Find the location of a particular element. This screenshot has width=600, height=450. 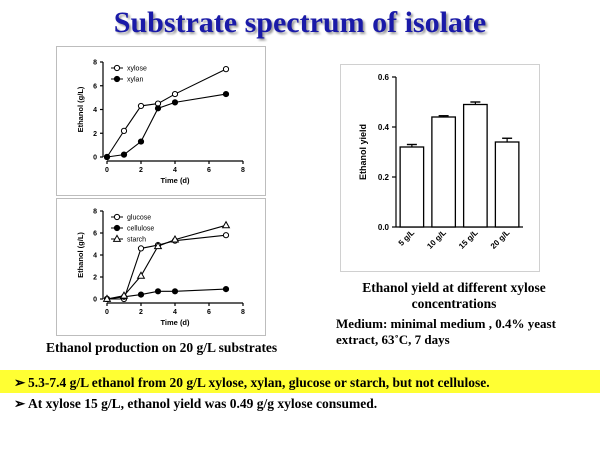

y-tick-label: 0.2 is located at coordinates (384, 177).